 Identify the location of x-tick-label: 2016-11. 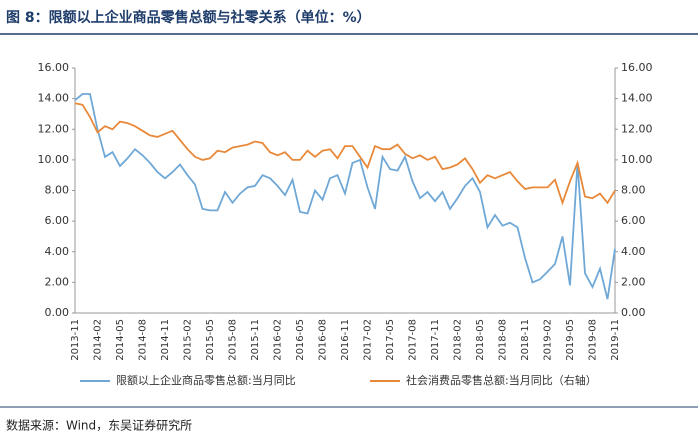
(345, 340).